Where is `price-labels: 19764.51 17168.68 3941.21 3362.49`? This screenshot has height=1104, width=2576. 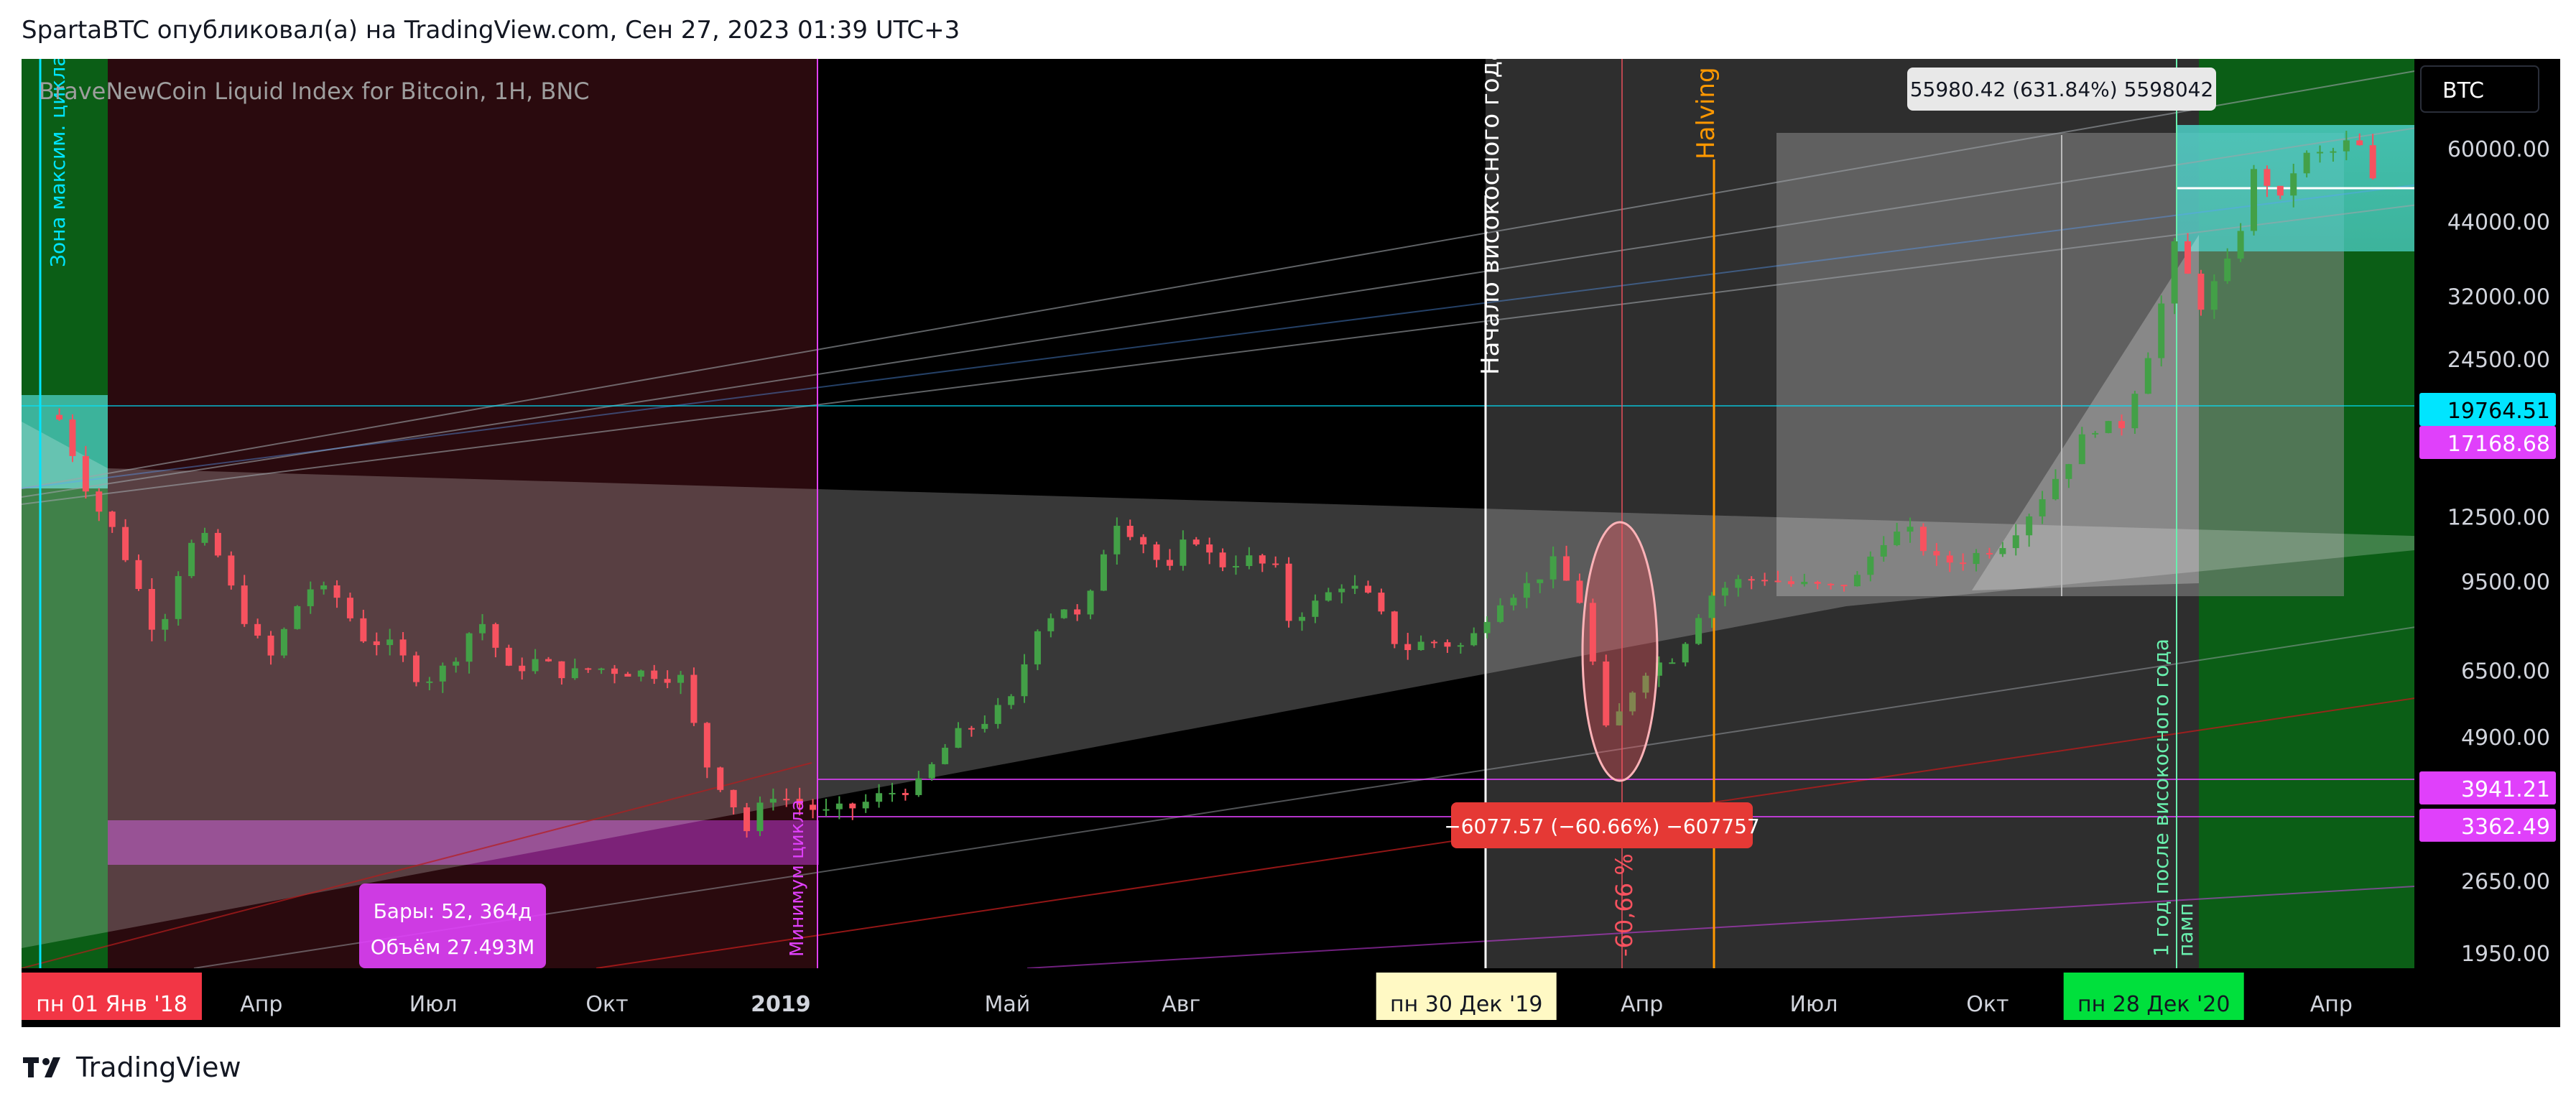
price-labels: 19764.51 17168.68 3941.21 3362.49 is located at coordinates (2487, 617).